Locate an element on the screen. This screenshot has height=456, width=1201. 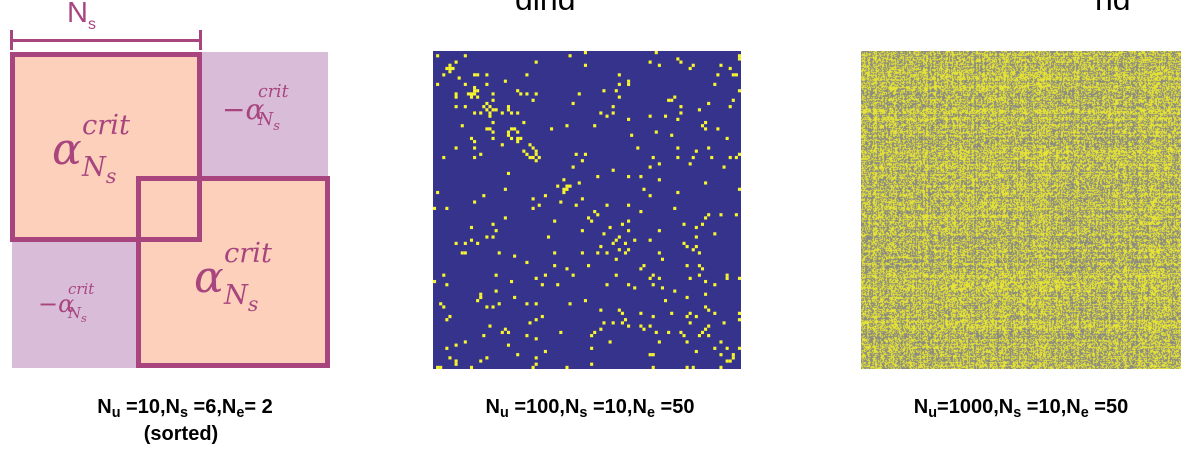
overlap-frame is located at coordinates (106, 147).